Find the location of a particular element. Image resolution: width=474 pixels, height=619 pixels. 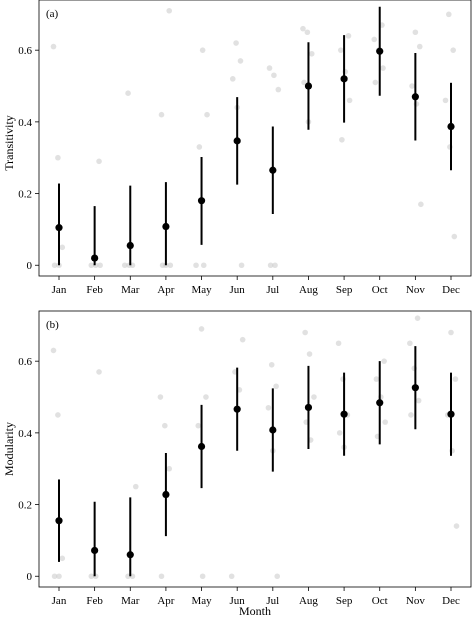

panel-b-y-tick-label: 0.2 is located at coordinates (25, 506).